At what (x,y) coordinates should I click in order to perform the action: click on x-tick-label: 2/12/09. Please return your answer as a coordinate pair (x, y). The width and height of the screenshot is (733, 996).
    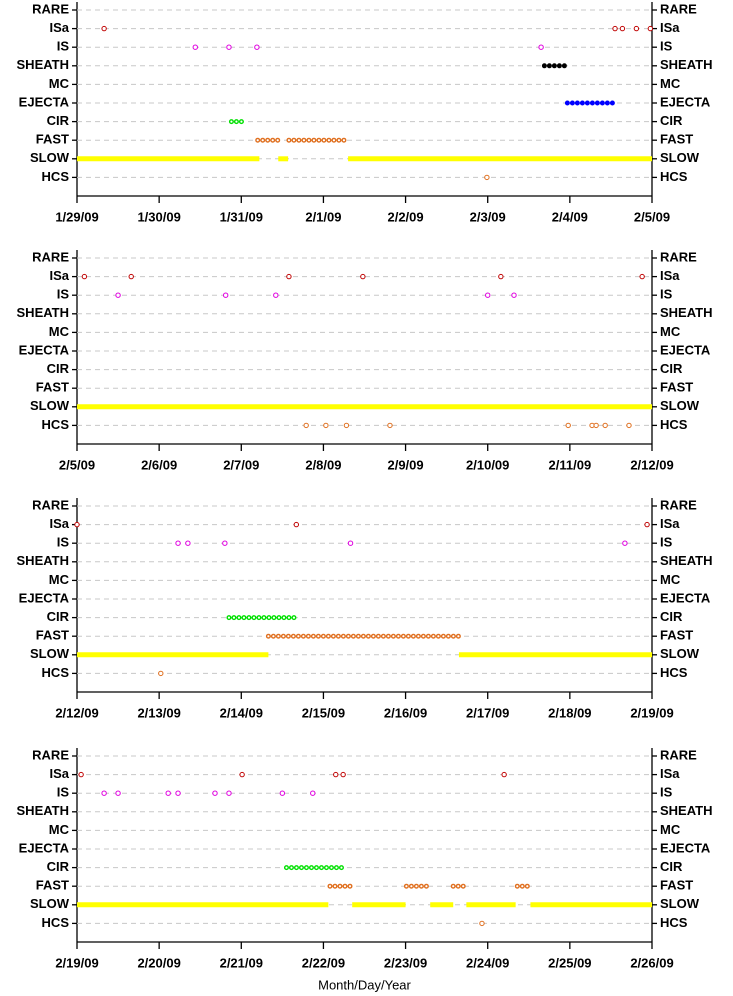
    Looking at the image, I should click on (651, 464).